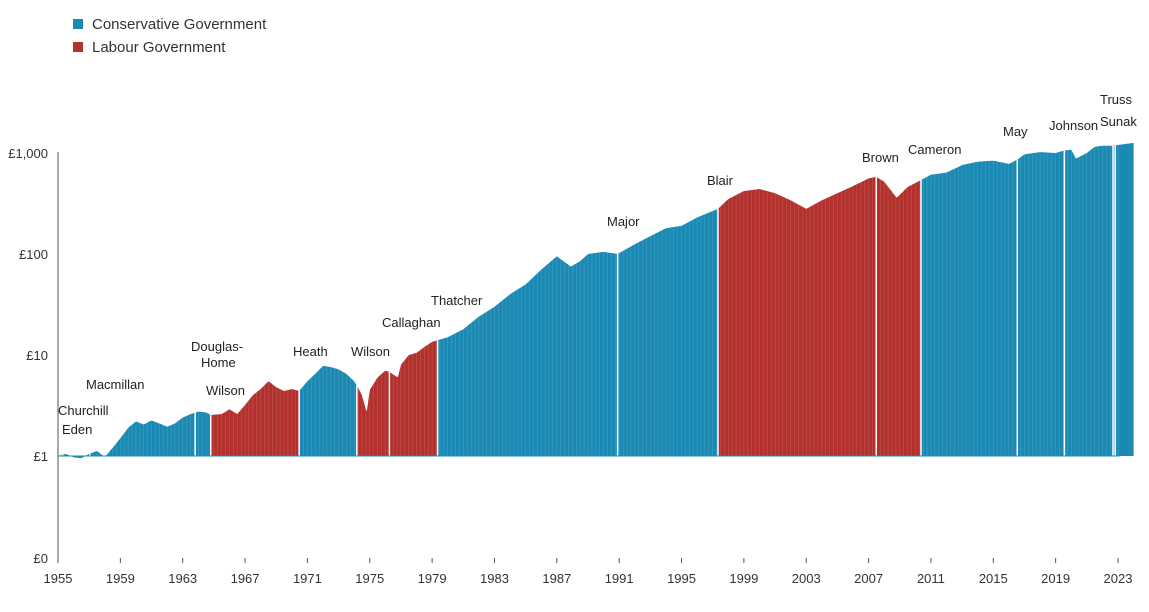  I want to click on pm-label: Cameron, so click(934, 149).